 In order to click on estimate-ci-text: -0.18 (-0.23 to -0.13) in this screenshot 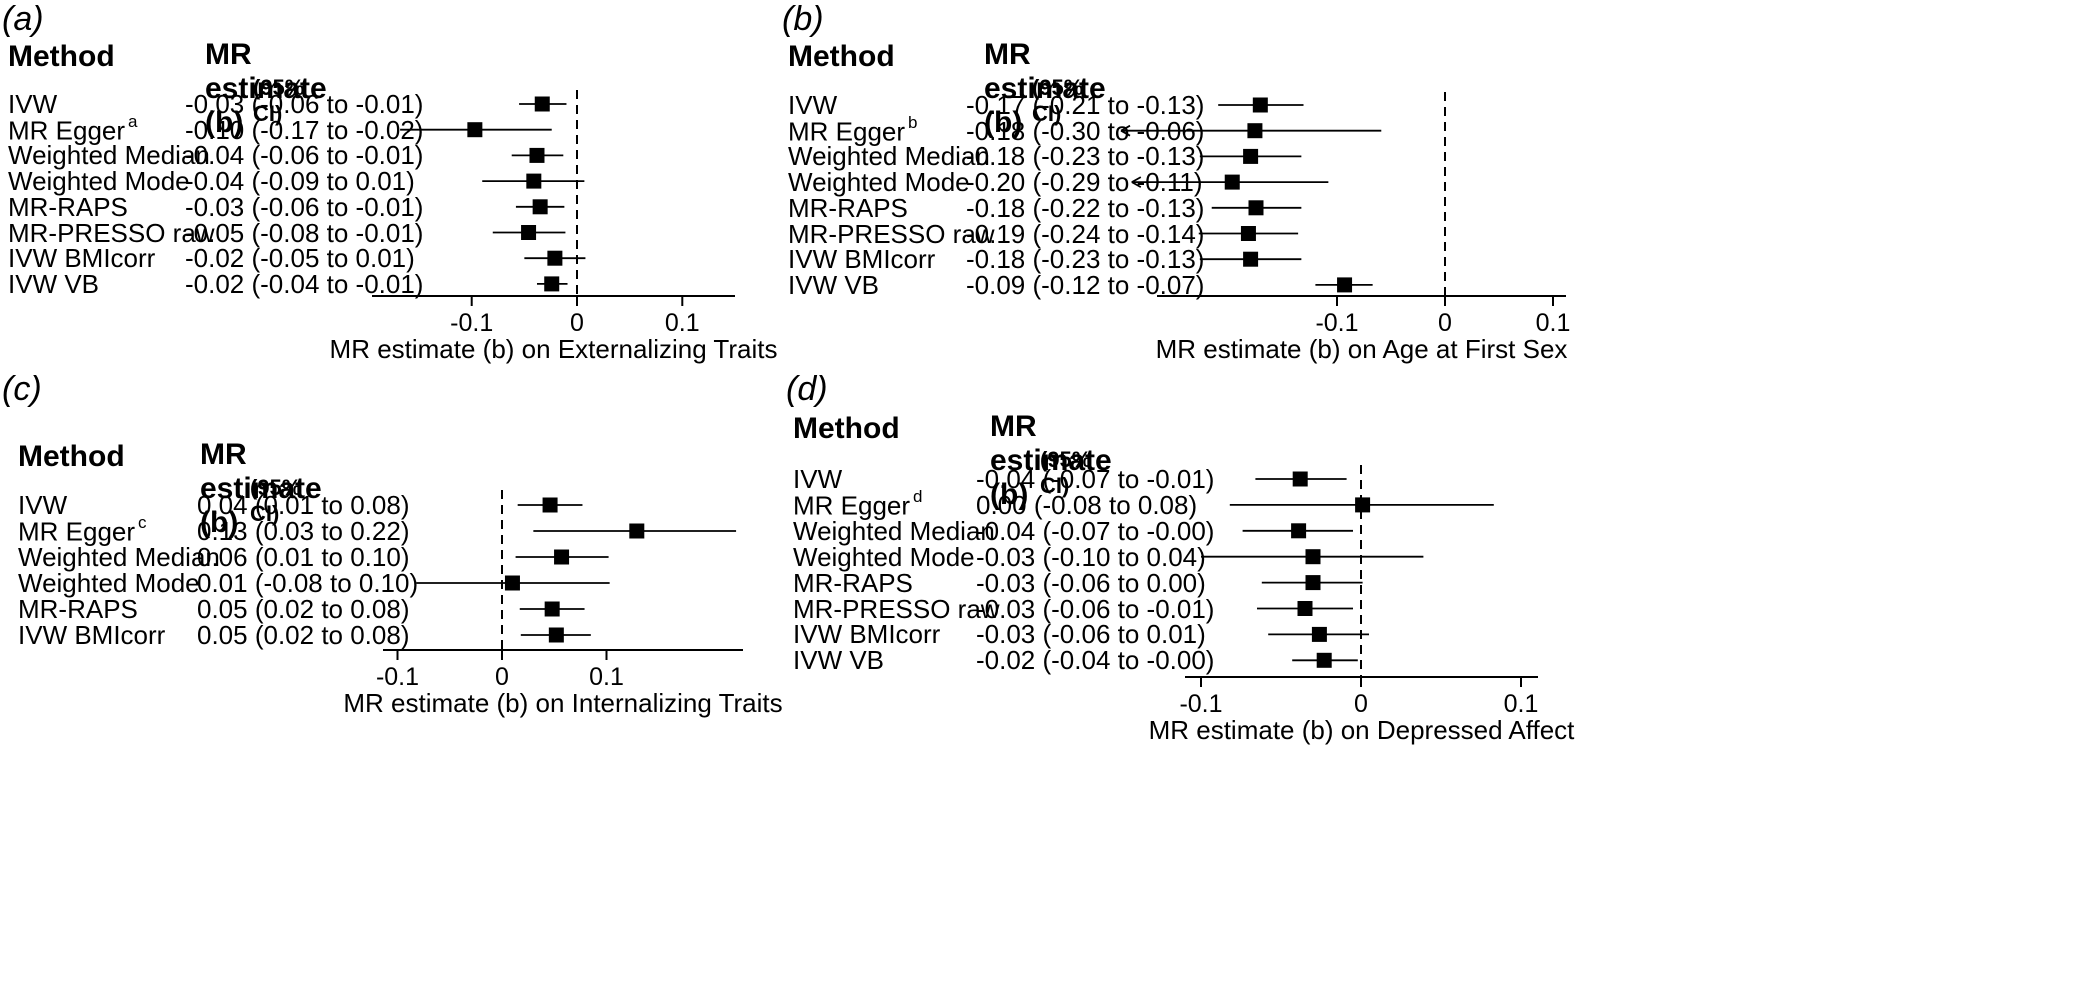, I will do `click(1085, 259)`.